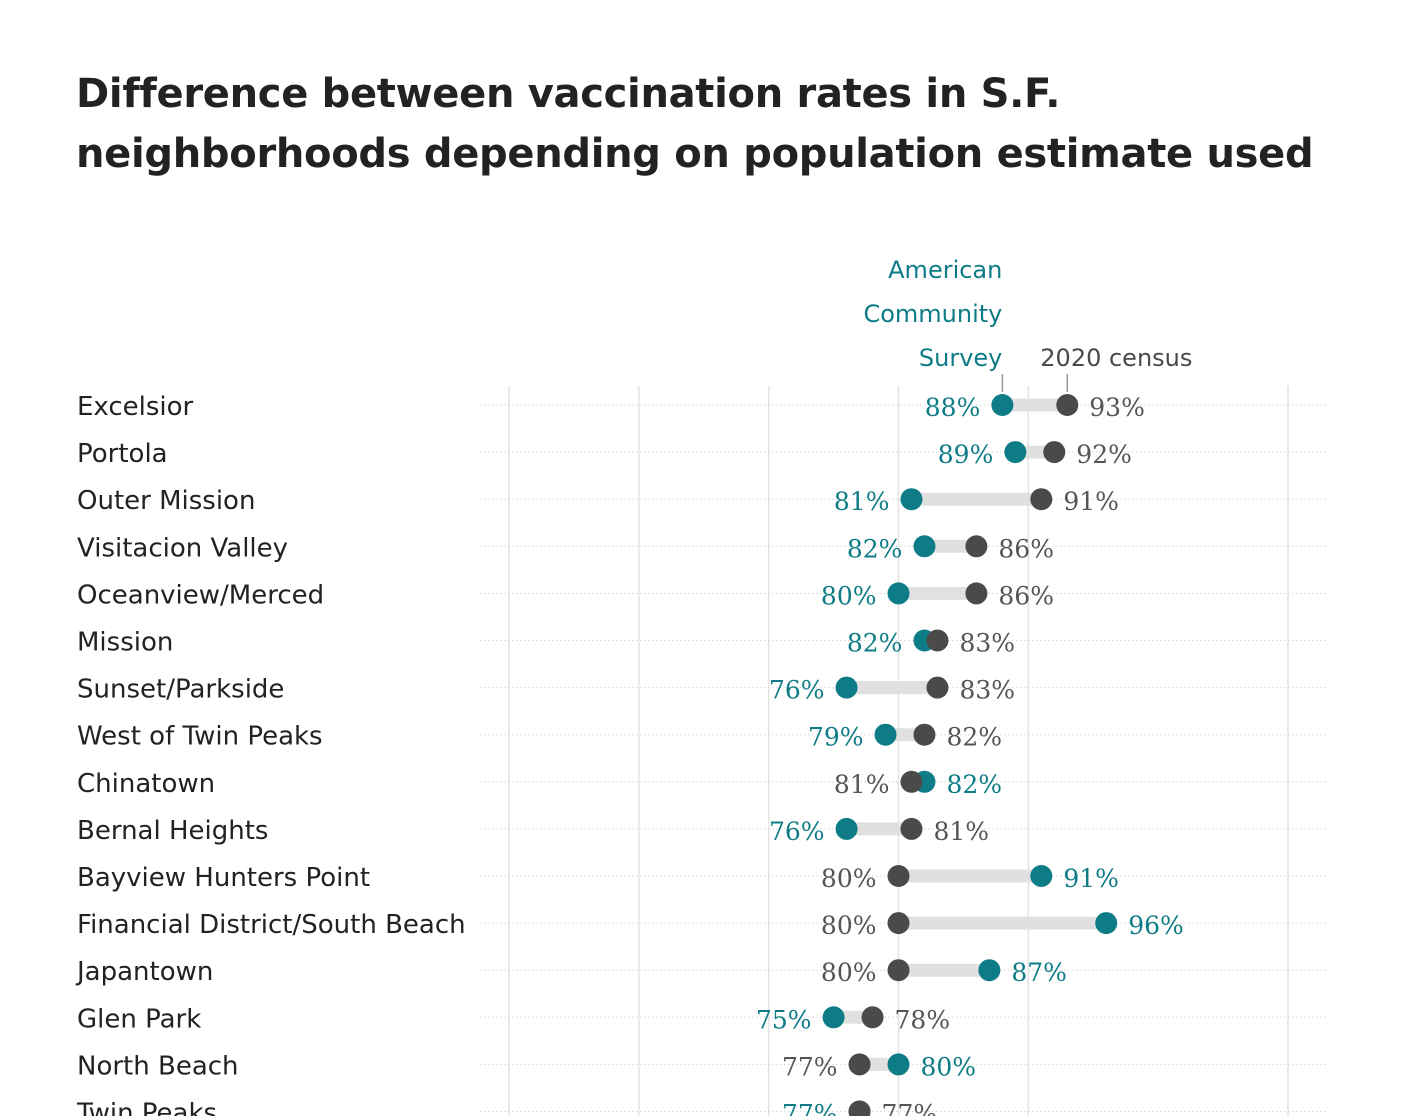  What do you see at coordinates (911, 781) in the screenshot?
I see `dot-census-chinatown` at bounding box center [911, 781].